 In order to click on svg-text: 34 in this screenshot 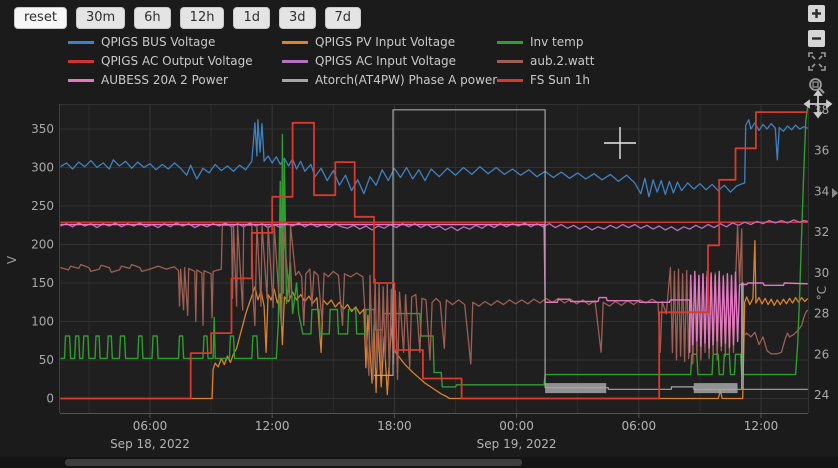, I will do `click(821, 191)`.